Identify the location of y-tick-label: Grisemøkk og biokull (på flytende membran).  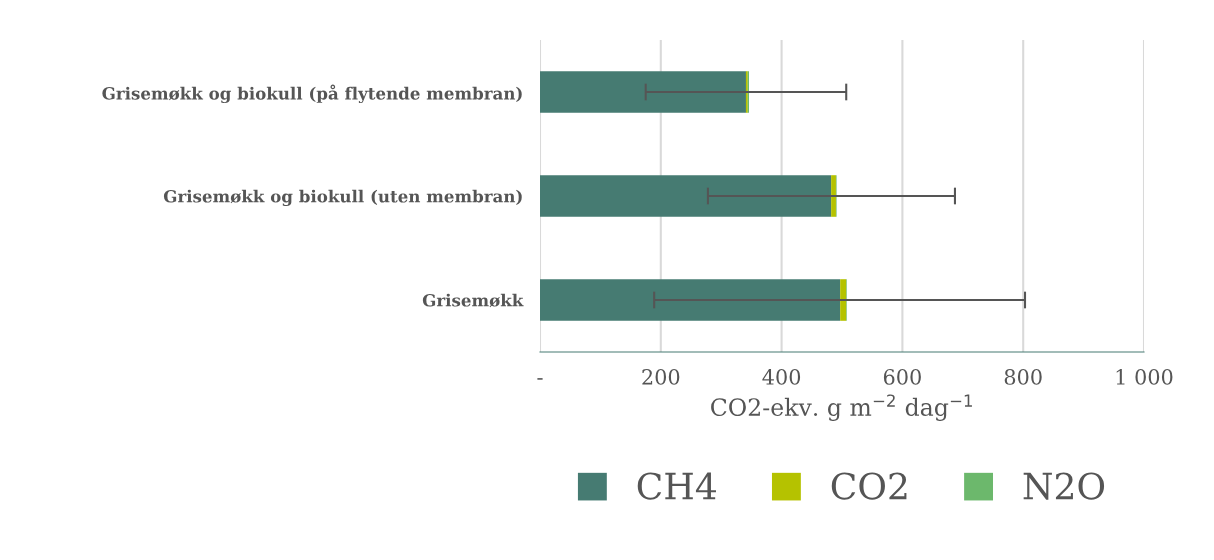
(312, 94).